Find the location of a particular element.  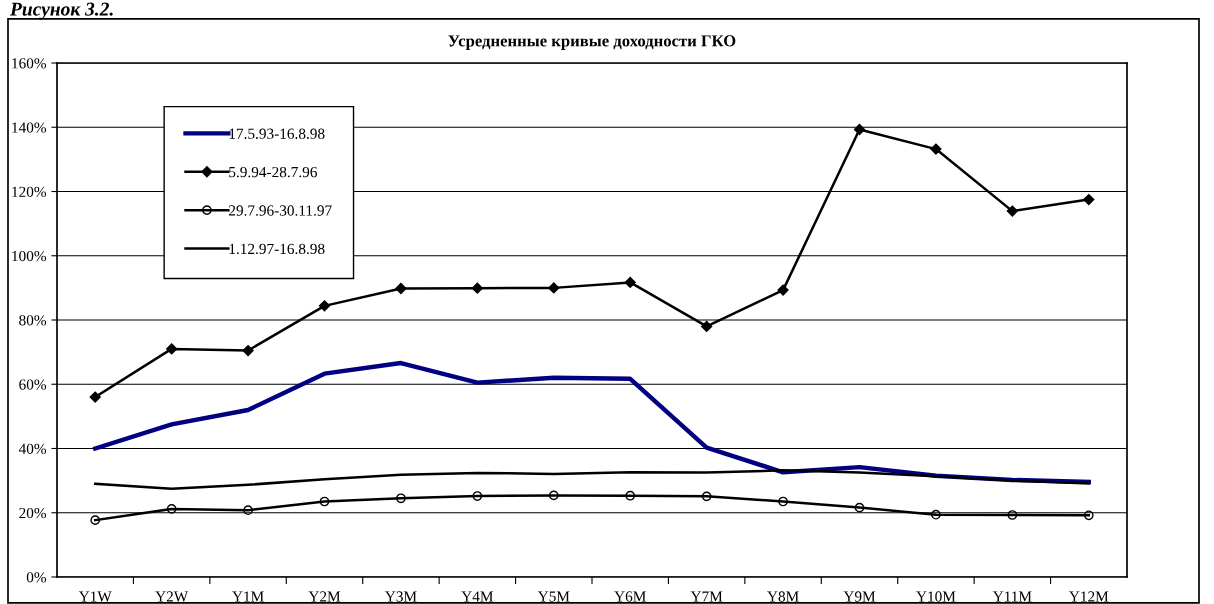

legend-label: 5.9.94-28.7.96 is located at coordinates (273, 172).